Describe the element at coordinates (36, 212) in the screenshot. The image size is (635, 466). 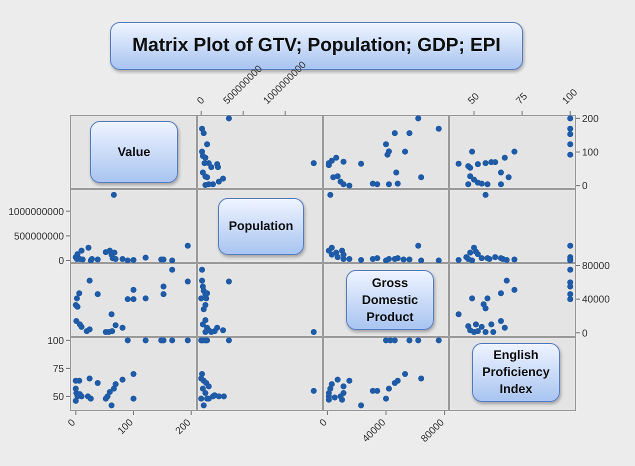
I see `y-tick-label: 1000000000` at that location.